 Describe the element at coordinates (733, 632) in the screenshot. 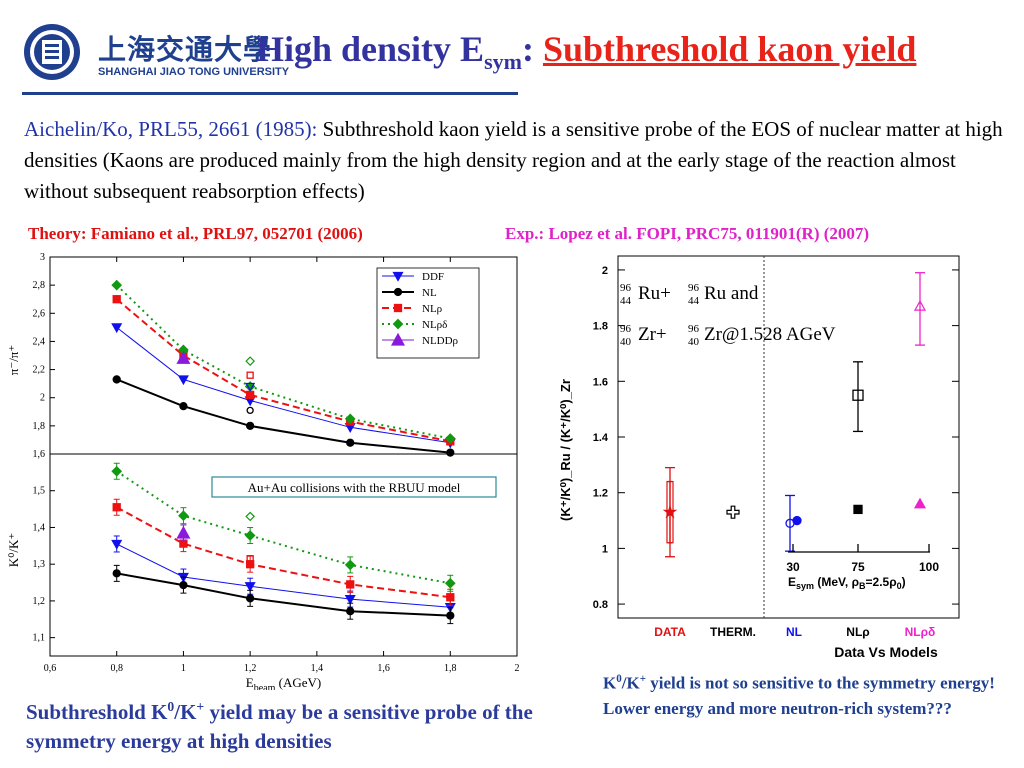

I see `category-label: THERM.` at that location.